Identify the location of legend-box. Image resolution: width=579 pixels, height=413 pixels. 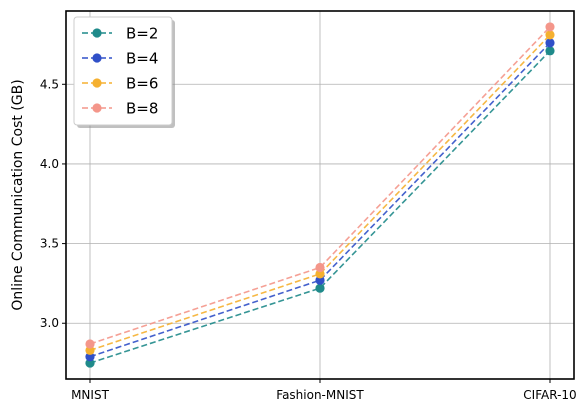
(123, 71).